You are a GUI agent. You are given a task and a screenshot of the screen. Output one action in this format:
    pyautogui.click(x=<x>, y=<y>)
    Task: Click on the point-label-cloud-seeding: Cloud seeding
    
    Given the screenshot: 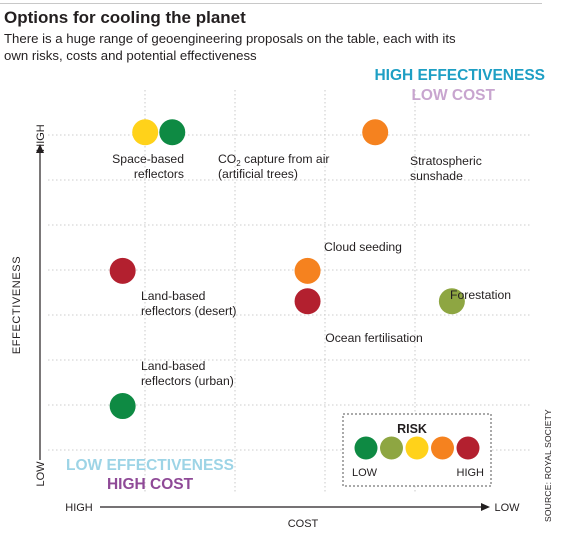 What is the action you would take?
    pyautogui.click(x=363, y=247)
    